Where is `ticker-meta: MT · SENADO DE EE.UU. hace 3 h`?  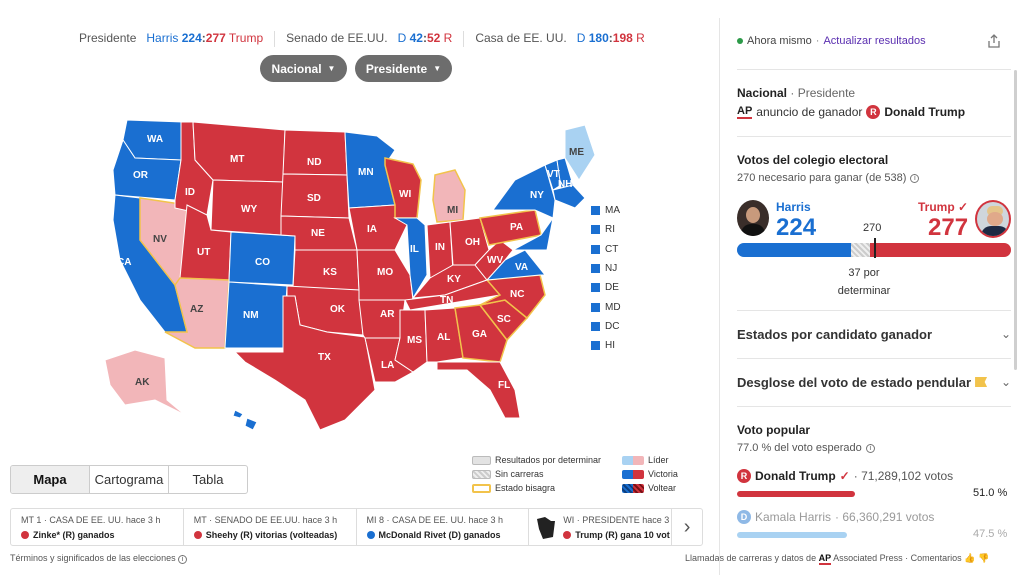
ticker-meta: MT · SENADO DE EE.UU. hace 3 h is located at coordinates (265, 520).